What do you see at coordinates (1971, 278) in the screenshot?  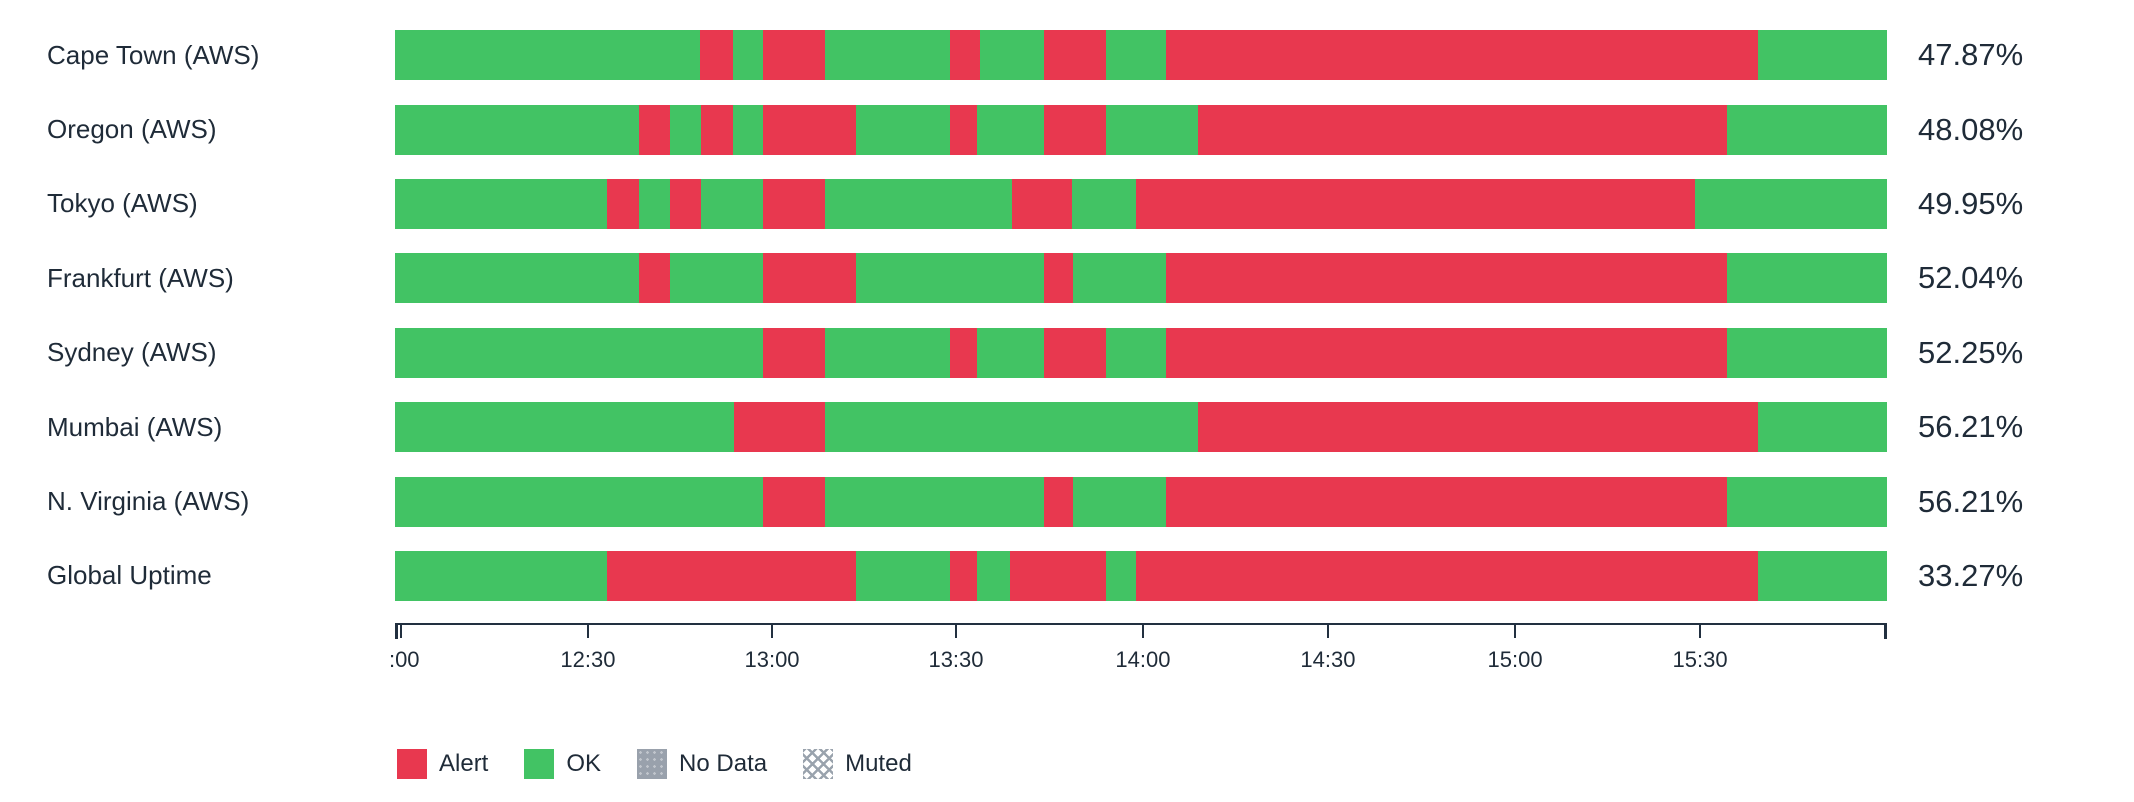 I see `uptime-value: 52.04%` at bounding box center [1971, 278].